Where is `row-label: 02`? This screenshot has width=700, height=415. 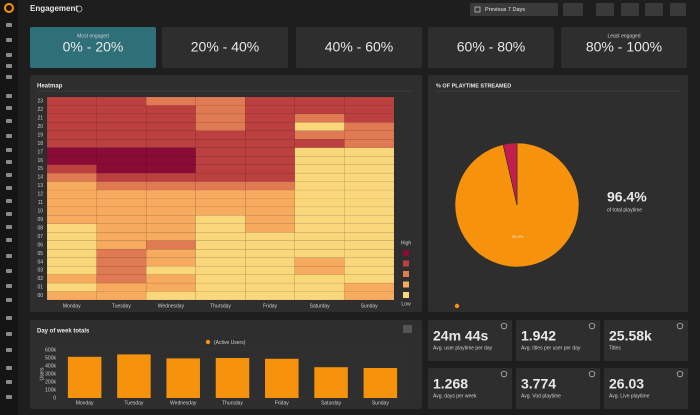 row-label: 02 is located at coordinates (40, 279).